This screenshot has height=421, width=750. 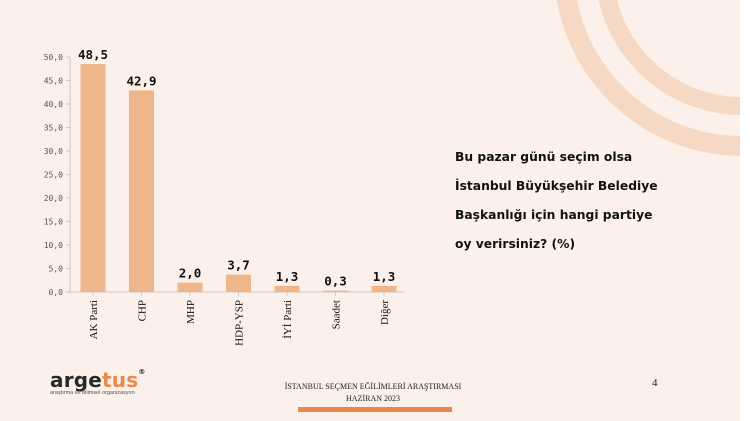 What do you see at coordinates (337, 314) in the screenshot?
I see `category-label: Saadet` at bounding box center [337, 314].